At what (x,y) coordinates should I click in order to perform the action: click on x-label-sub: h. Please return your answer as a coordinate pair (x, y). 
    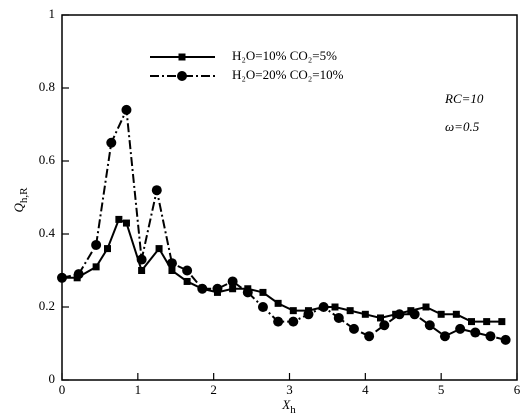
    Looking at the image, I should click on (293, 410).